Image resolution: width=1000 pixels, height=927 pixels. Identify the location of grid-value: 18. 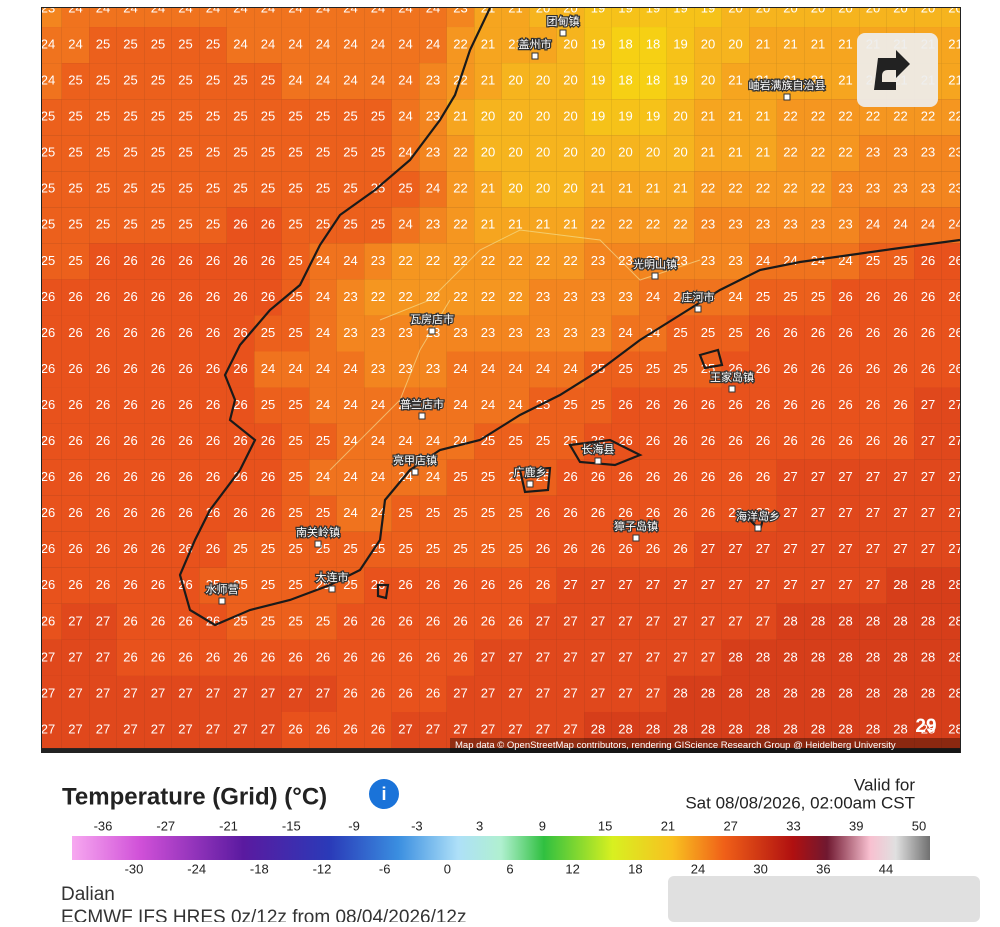
(653, 80).